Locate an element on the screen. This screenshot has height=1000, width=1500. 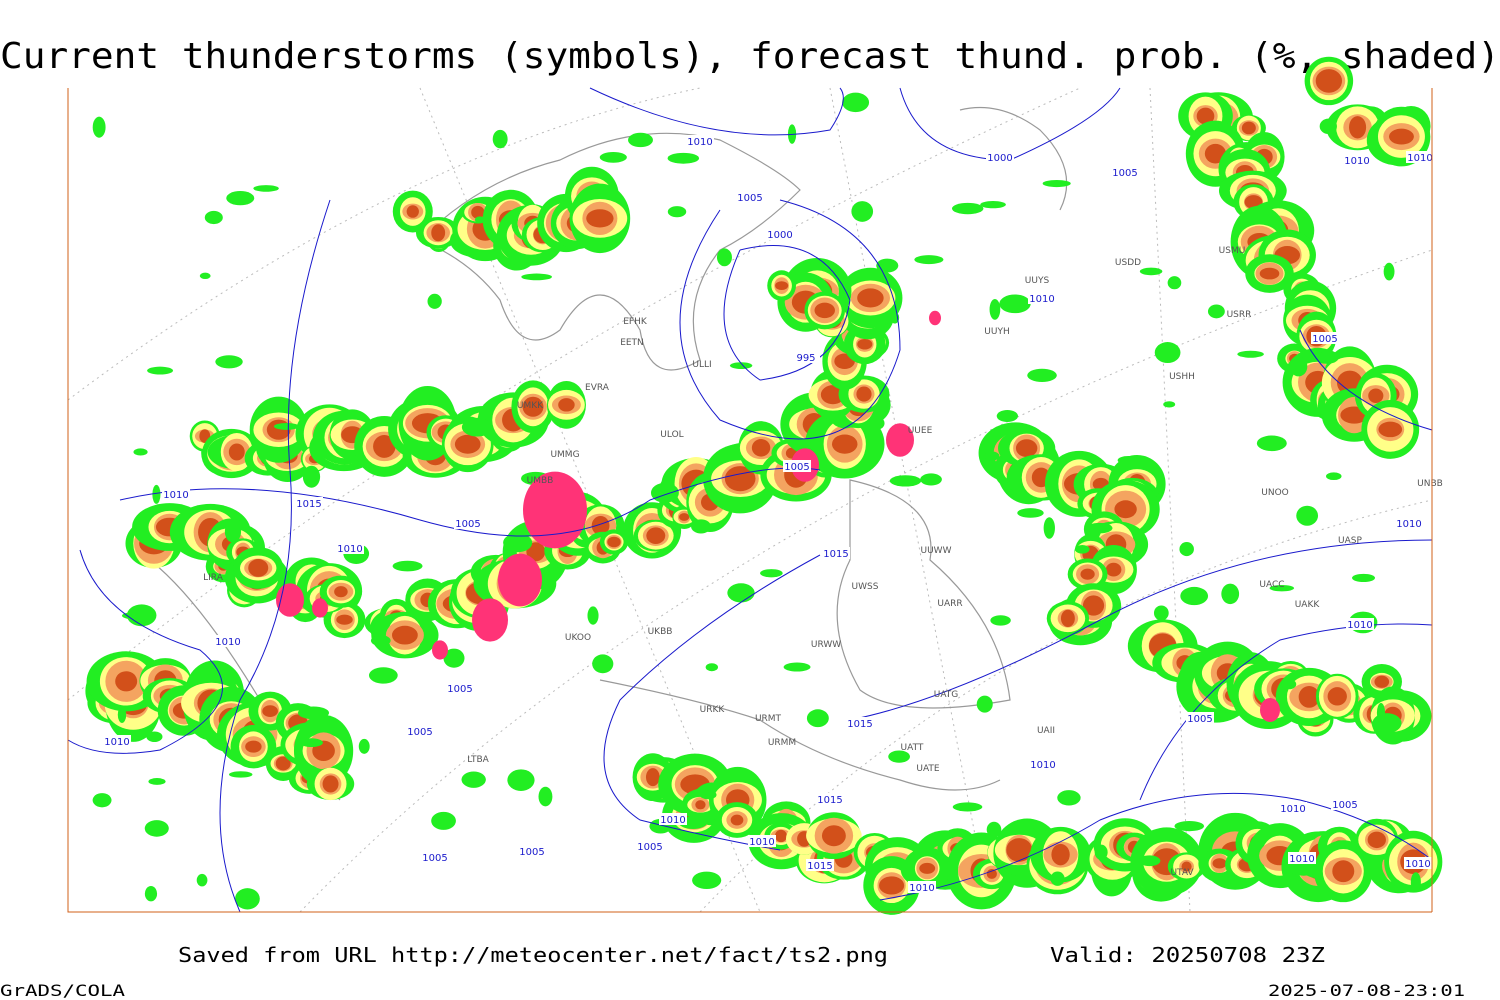
isobar-label: 1000 is located at coordinates (779, 235).